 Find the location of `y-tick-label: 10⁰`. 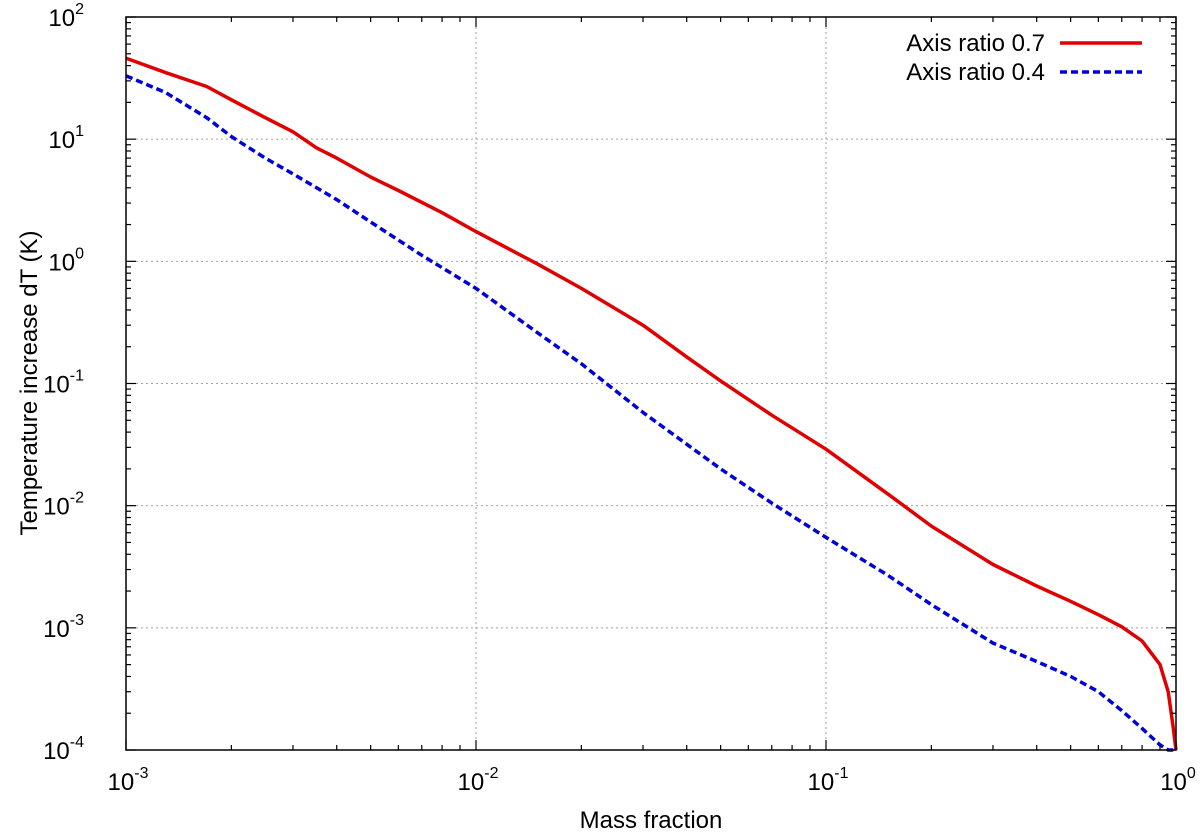

y-tick-label: 10⁰ is located at coordinates (66, 260).